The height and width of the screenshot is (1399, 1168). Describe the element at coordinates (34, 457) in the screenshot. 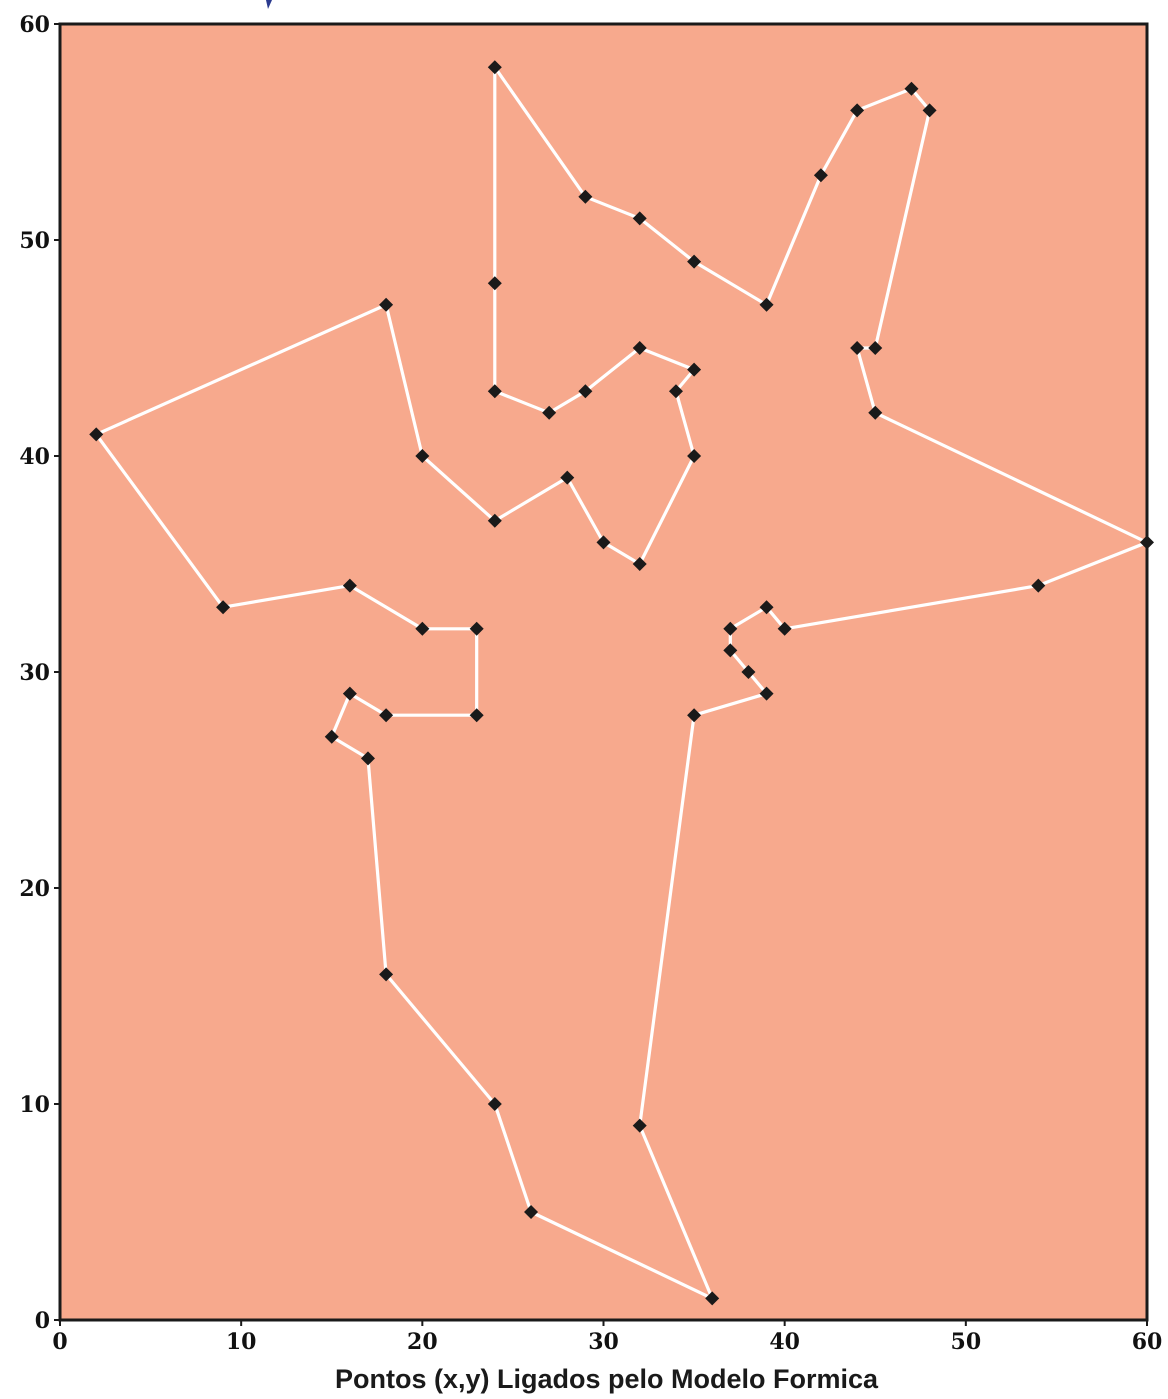

I see `y-tick-label: 40` at that location.